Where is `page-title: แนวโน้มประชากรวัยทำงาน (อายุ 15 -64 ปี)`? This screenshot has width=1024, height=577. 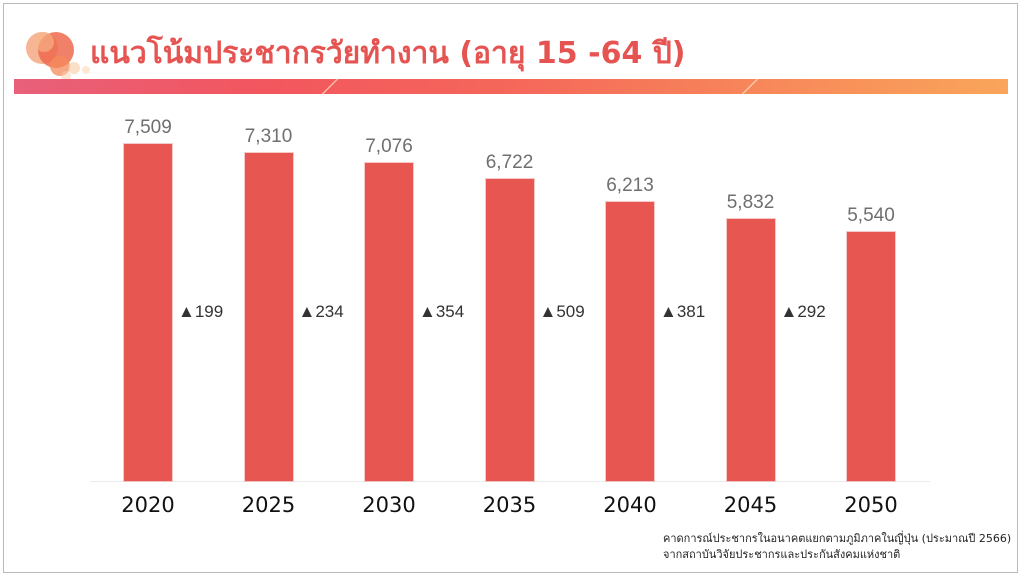
page-title: แนวโน้มประชากรวัยทำงาน (อายุ 15 -64 ปี) is located at coordinates (388, 53).